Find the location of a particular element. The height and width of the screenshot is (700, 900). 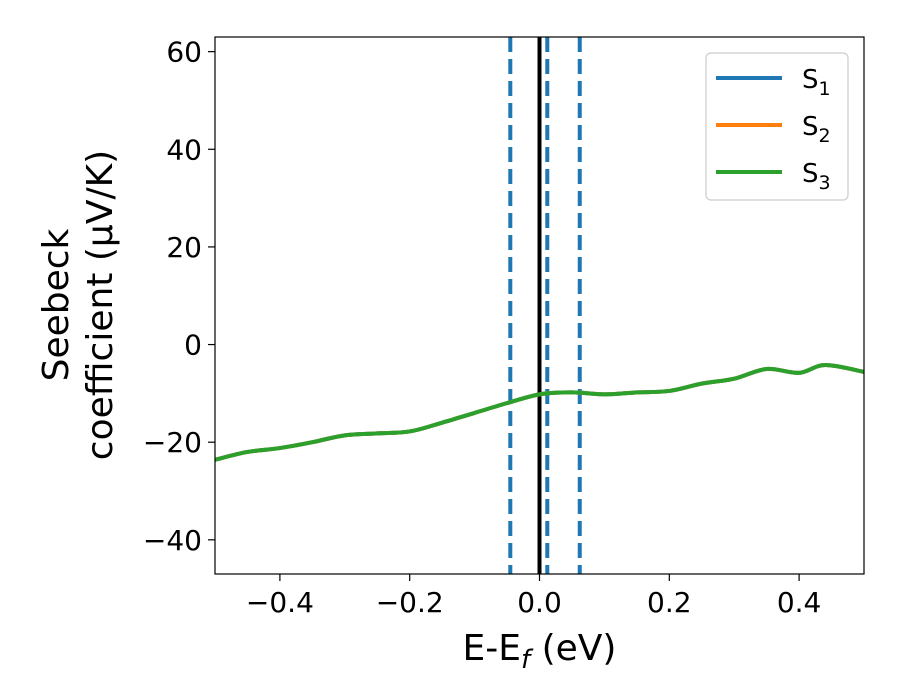

y-tick-label: 60 is located at coordinates (184, 52).